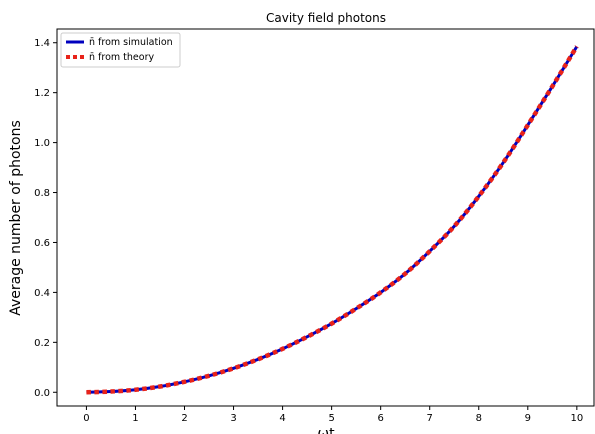 The width and height of the screenshot is (595, 434). Describe the element at coordinates (380, 418) in the screenshot. I see `x-tick-label: 6` at that location.